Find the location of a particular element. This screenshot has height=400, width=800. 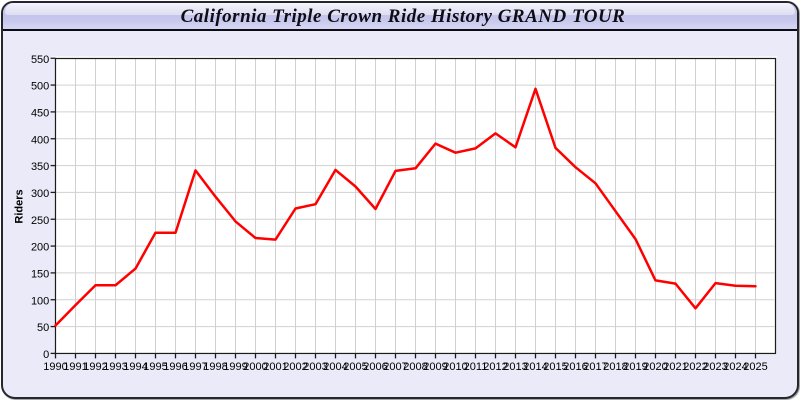

svg-text: 2016 is located at coordinates (575, 367).